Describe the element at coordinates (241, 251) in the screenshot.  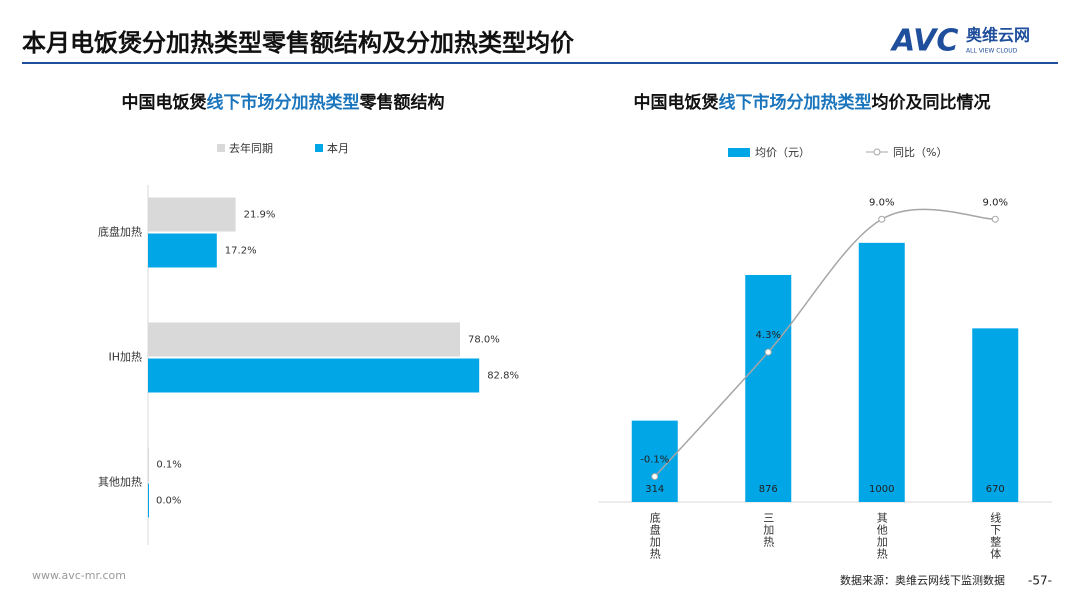
I see `value-label: 17.2%` at that location.